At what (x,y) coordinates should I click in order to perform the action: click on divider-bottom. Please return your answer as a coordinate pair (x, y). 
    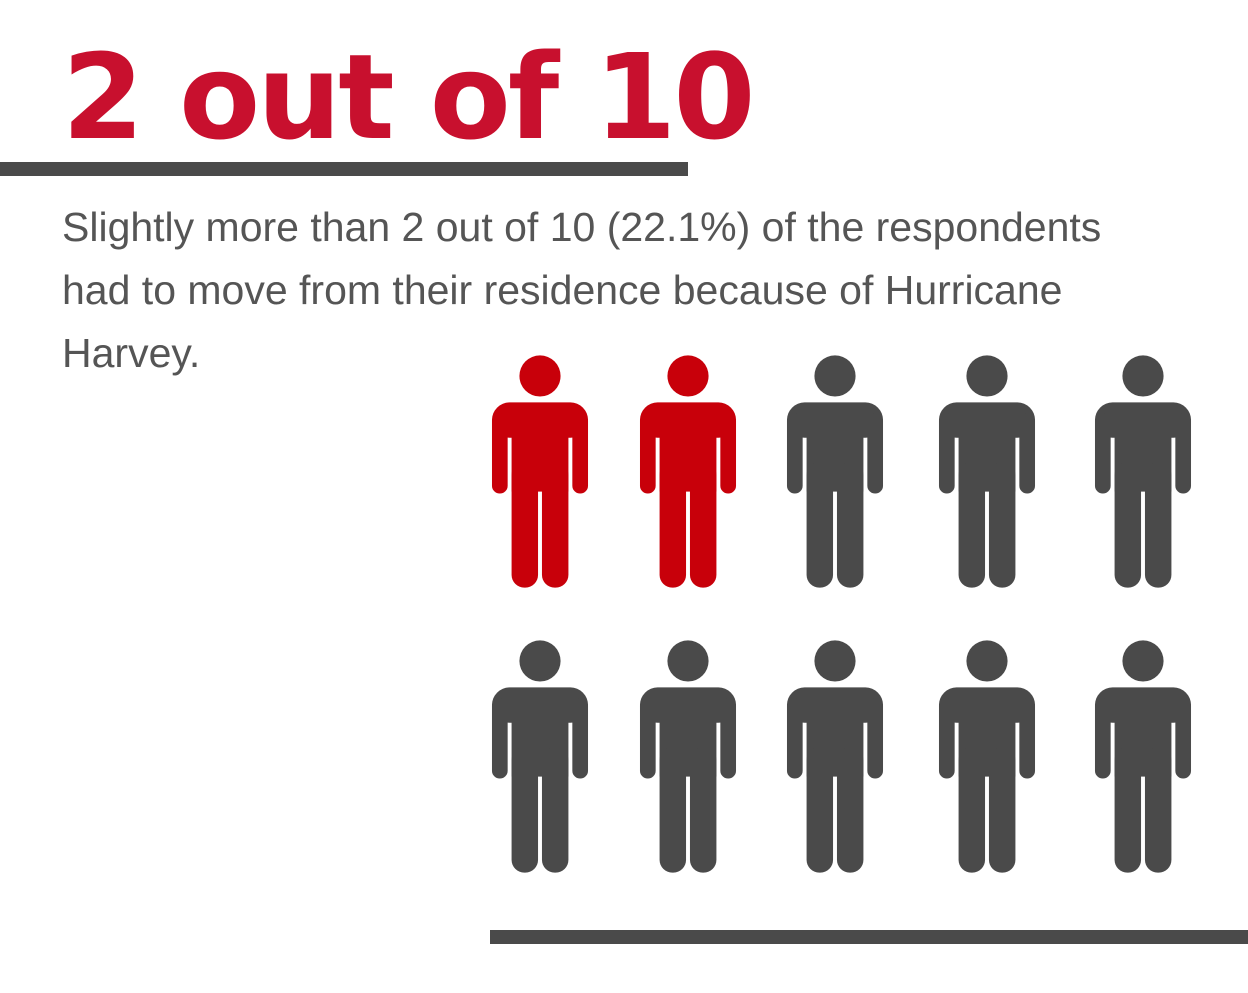
    Looking at the image, I should click on (869, 937).